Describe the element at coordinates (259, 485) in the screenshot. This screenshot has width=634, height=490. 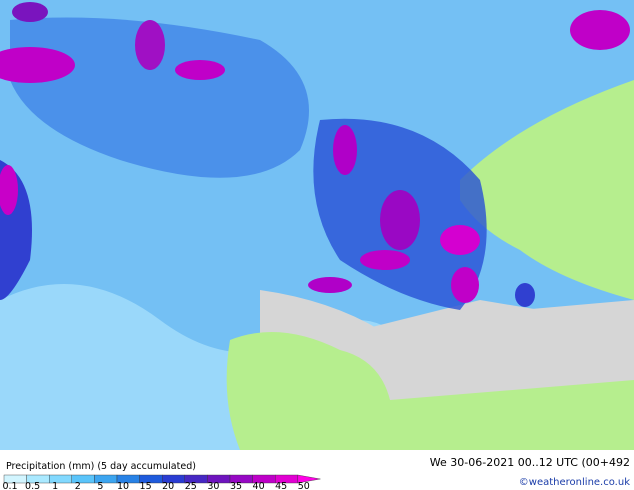
I see `legend-label: 40` at that location.